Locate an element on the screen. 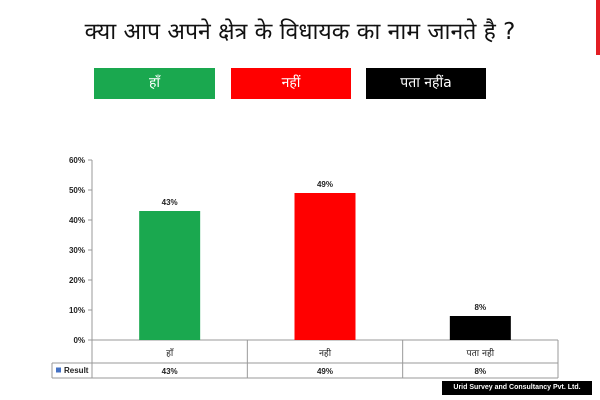 The height and width of the screenshot is (400, 600). x-category-label: नही is located at coordinates (325, 353).